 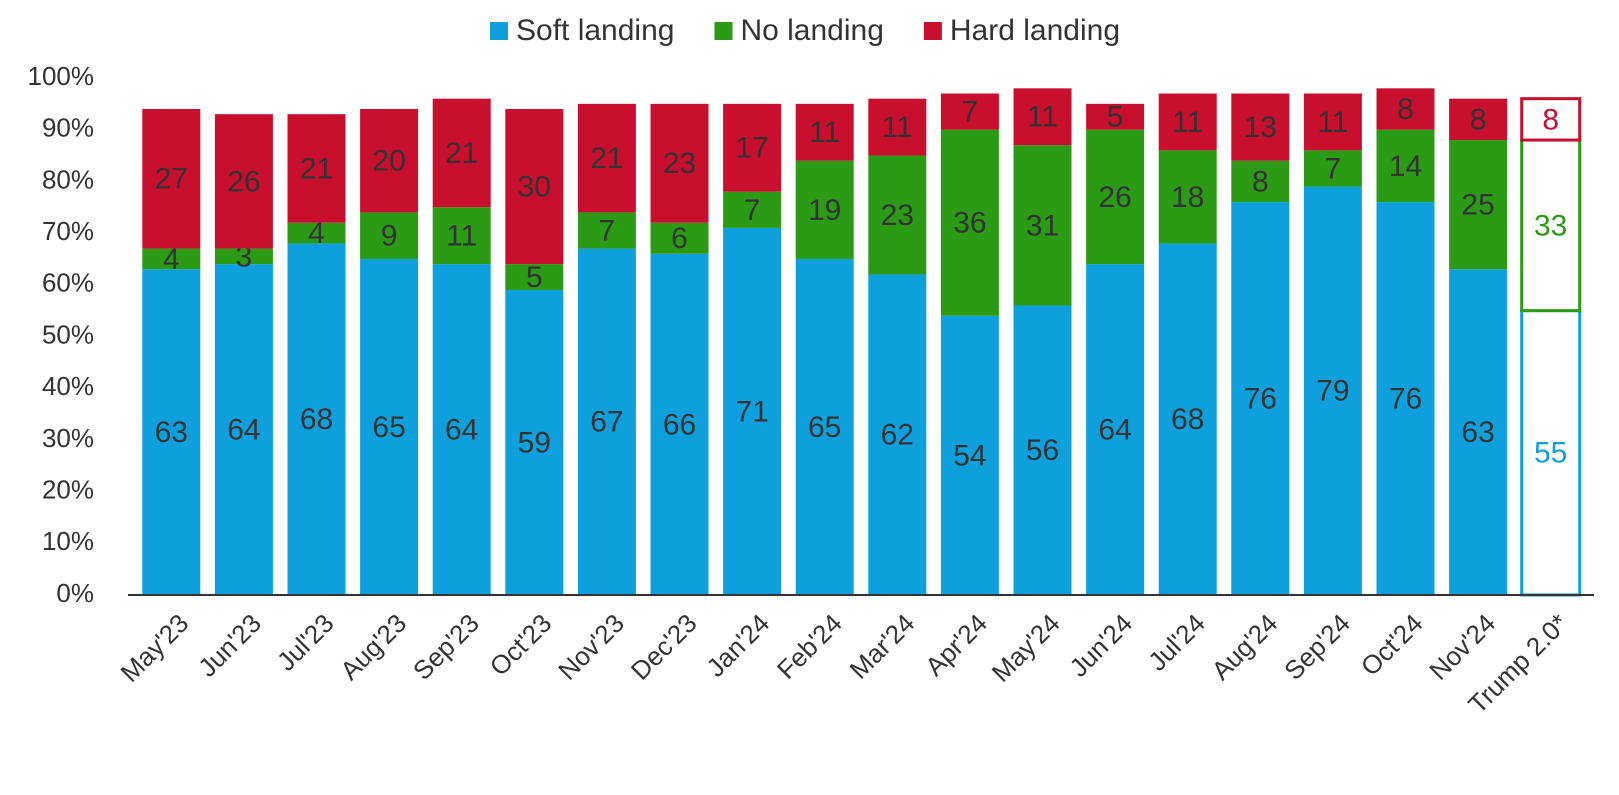 I want to click on y-tick-label: 50%, so click(x=68, y=334).